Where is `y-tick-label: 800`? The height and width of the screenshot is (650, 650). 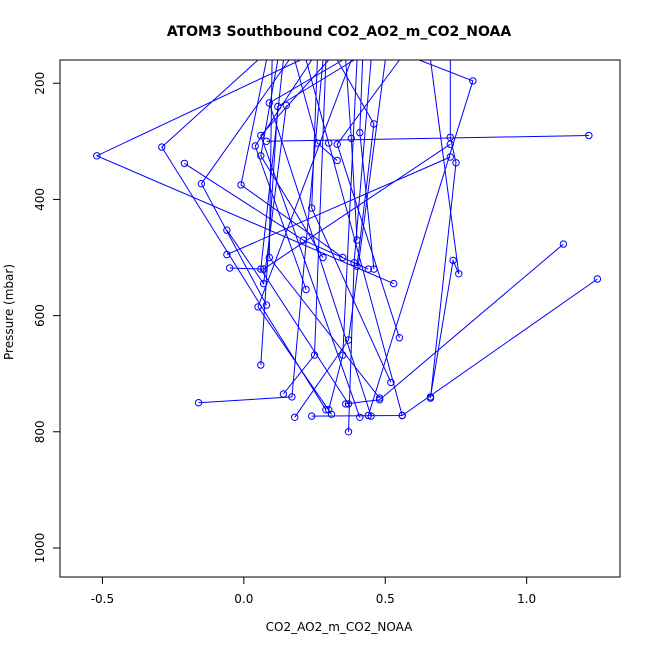
y-tick-label: 800 is located at coordinates (40, 431).